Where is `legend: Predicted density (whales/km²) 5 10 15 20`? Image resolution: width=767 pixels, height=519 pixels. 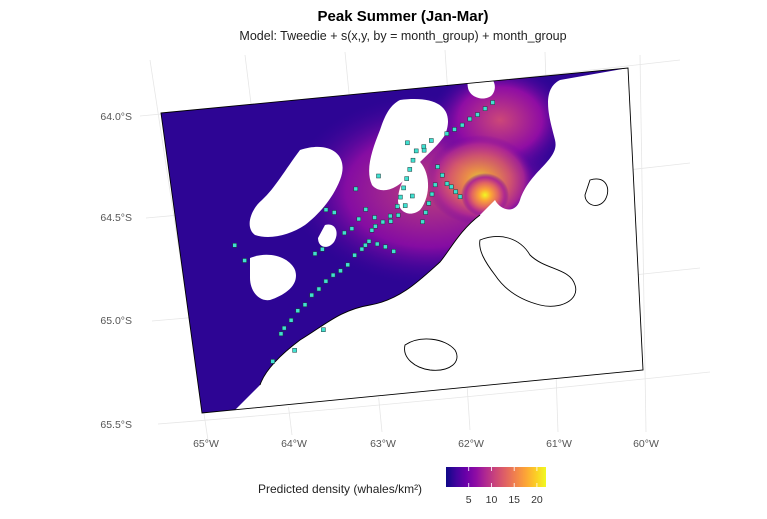 legend: Predicted density (whales/km²) 5 10 15 20 is located at coordinates (402, 486).